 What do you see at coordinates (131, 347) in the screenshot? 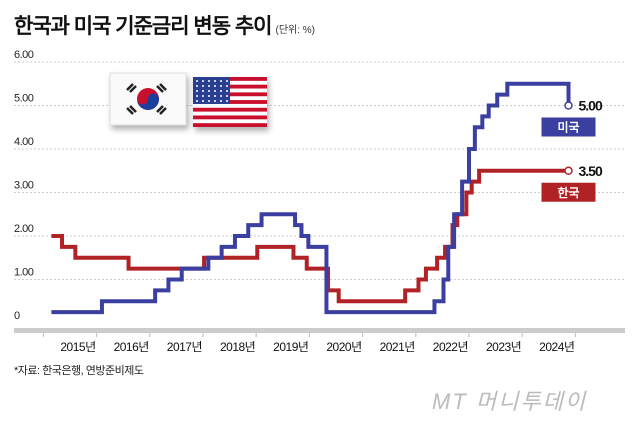
I see `x-tick-label: 2016년` at bounding box center [131, 347].